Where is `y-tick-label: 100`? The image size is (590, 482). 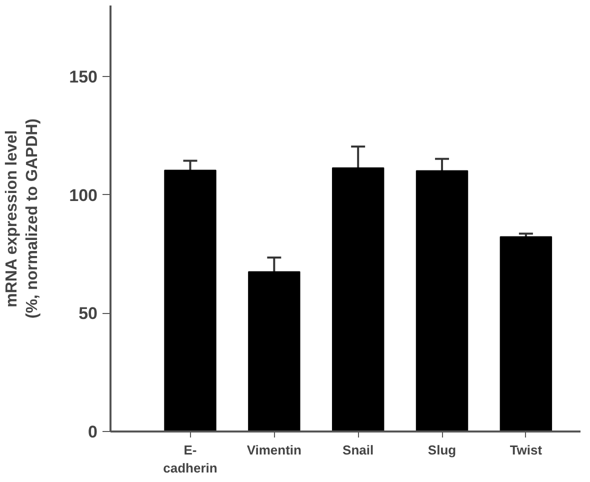 y-tick-label: 100 is located at coordinates (83, 195).